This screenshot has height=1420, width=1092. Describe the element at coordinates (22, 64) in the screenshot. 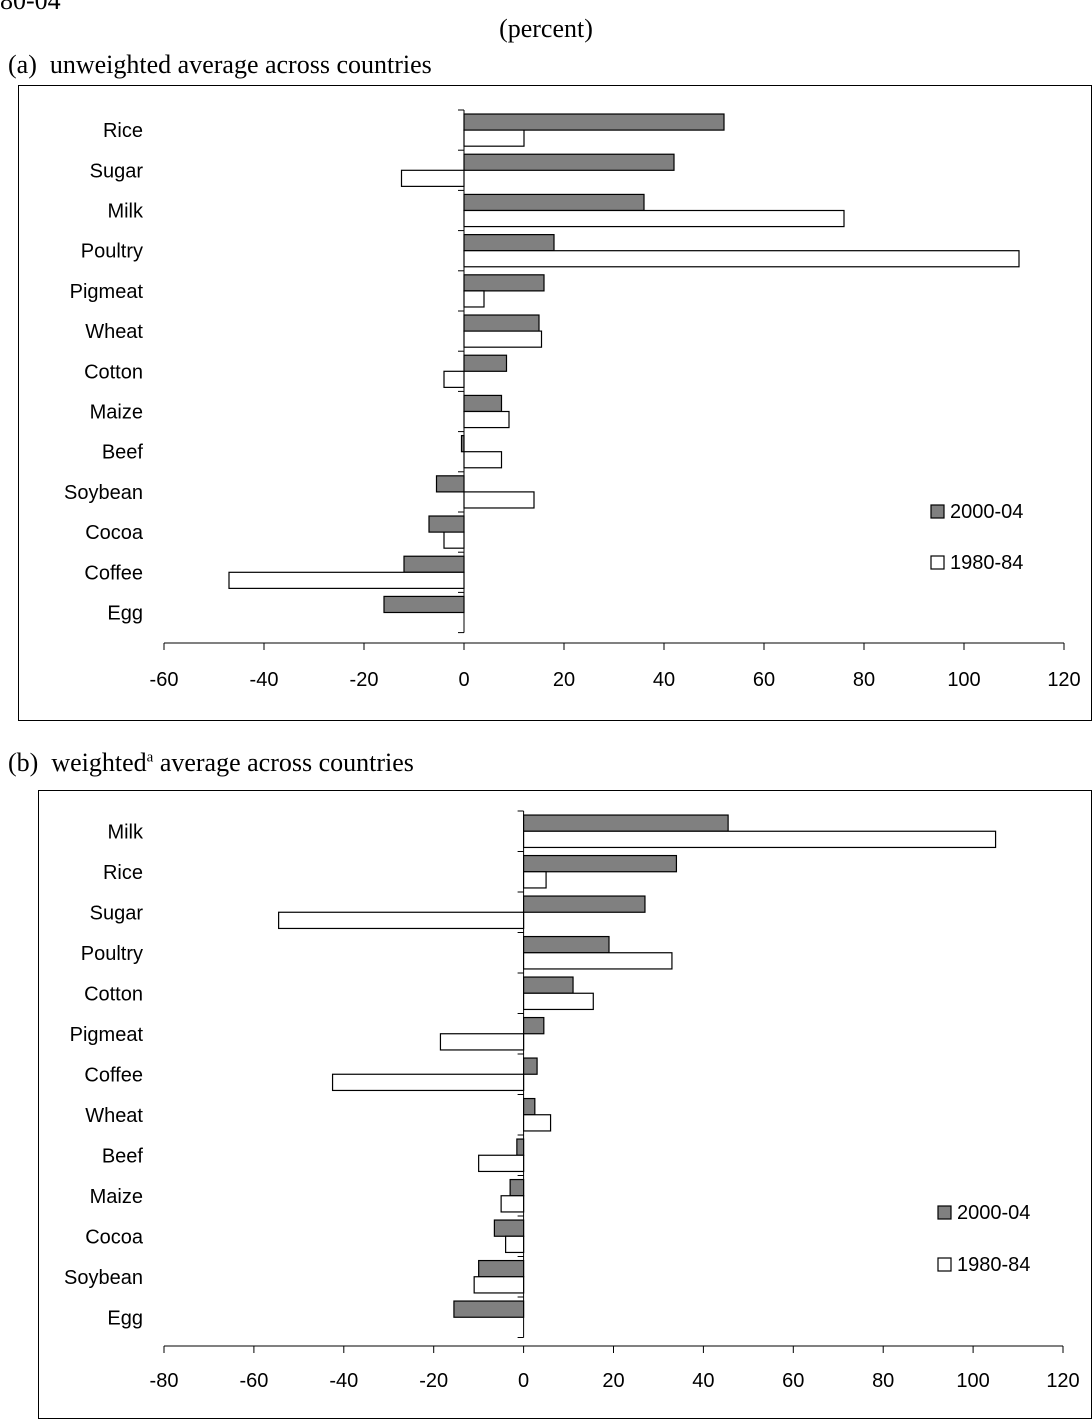

I see `panel-a-title-prefix: (a)` at that location.